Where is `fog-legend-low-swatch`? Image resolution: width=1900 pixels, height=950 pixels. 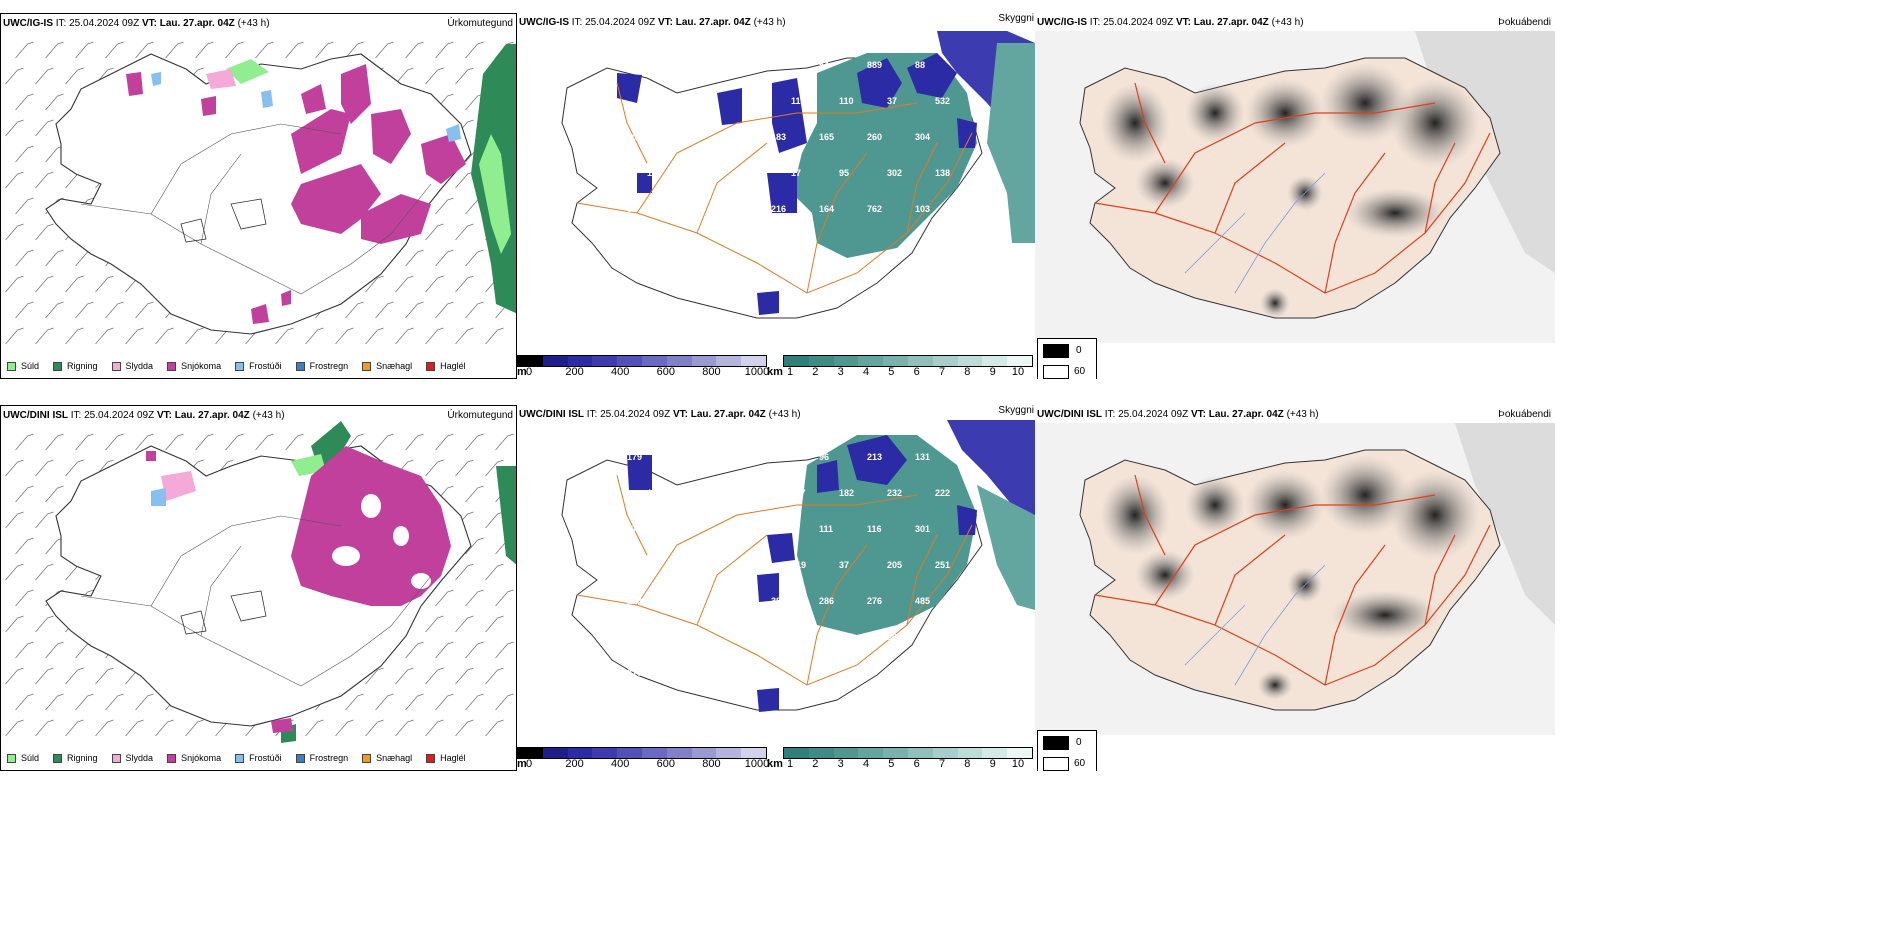
fog-legend-low-swatch is located at coordinates (1056, 764).